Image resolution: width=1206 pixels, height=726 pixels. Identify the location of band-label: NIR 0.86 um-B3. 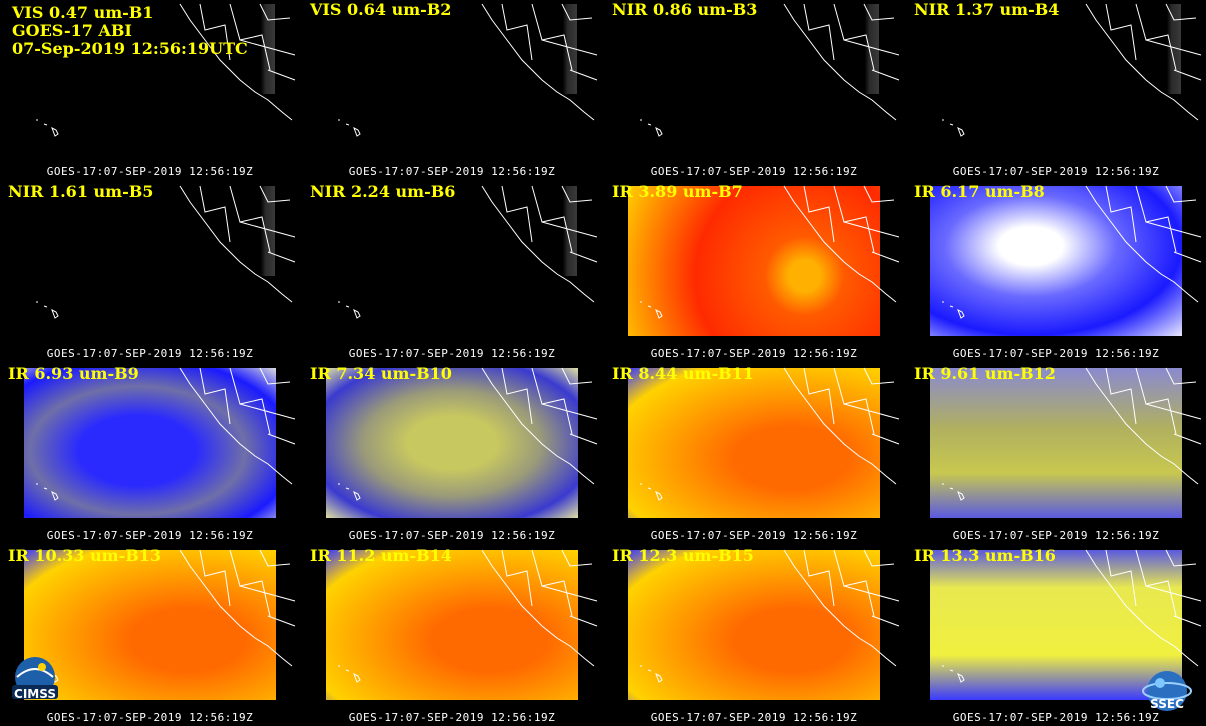
(685, 9).